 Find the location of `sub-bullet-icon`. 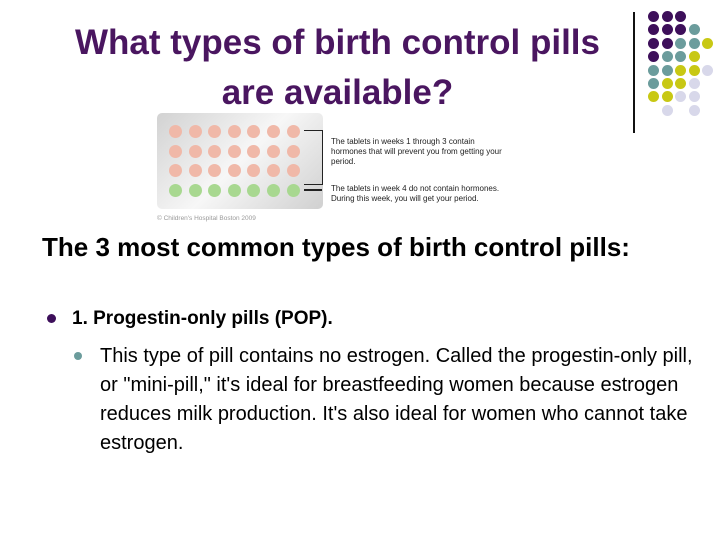

sub-bullet-icon is located at coordinates (78, 356).